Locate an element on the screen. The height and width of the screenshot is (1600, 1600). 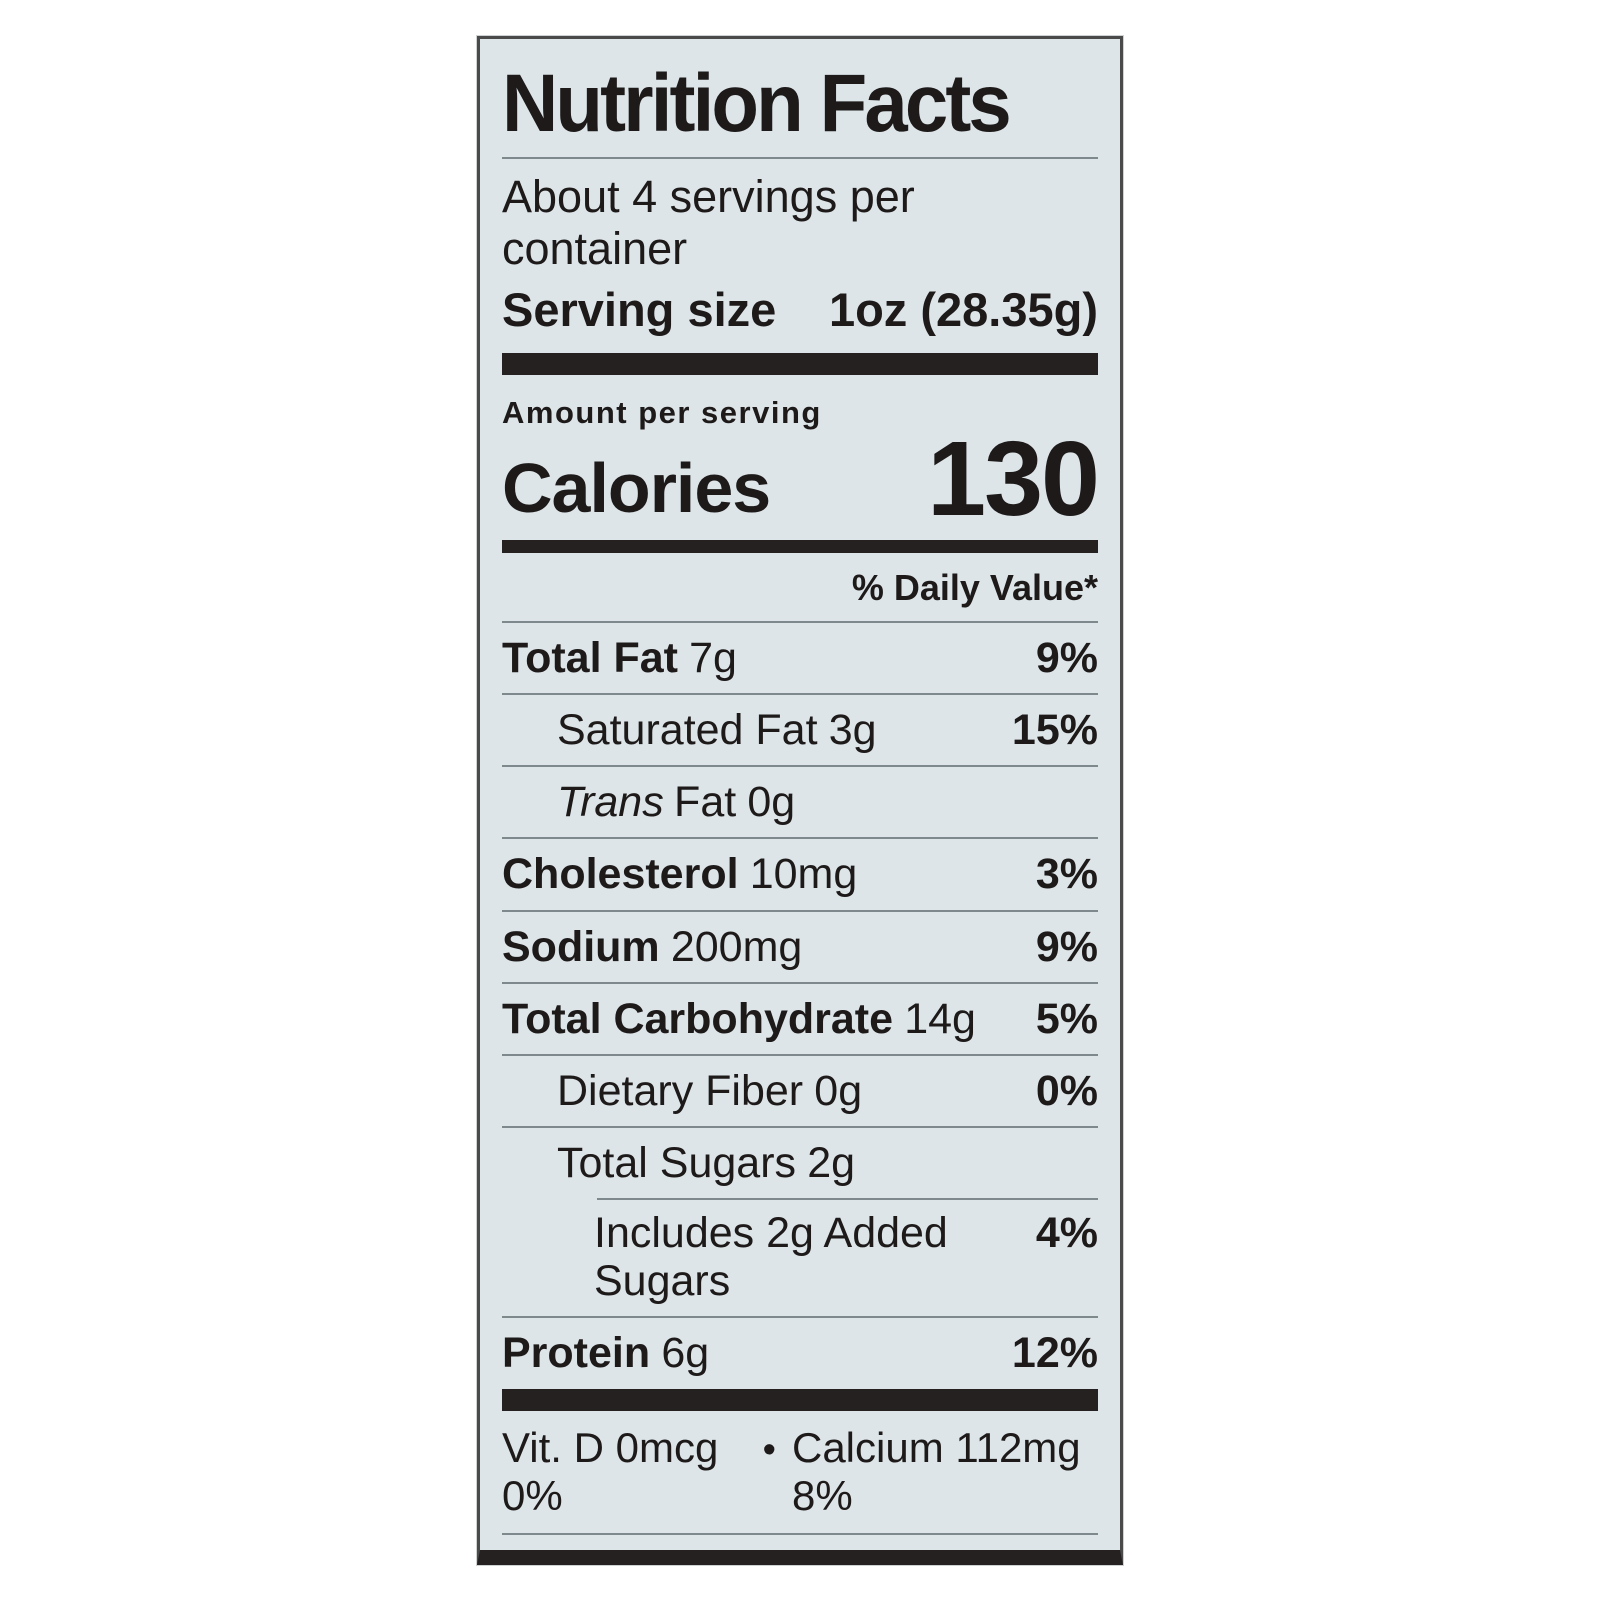
servings-per-container: About 4 servings per container is located at coordinates (708, 222).